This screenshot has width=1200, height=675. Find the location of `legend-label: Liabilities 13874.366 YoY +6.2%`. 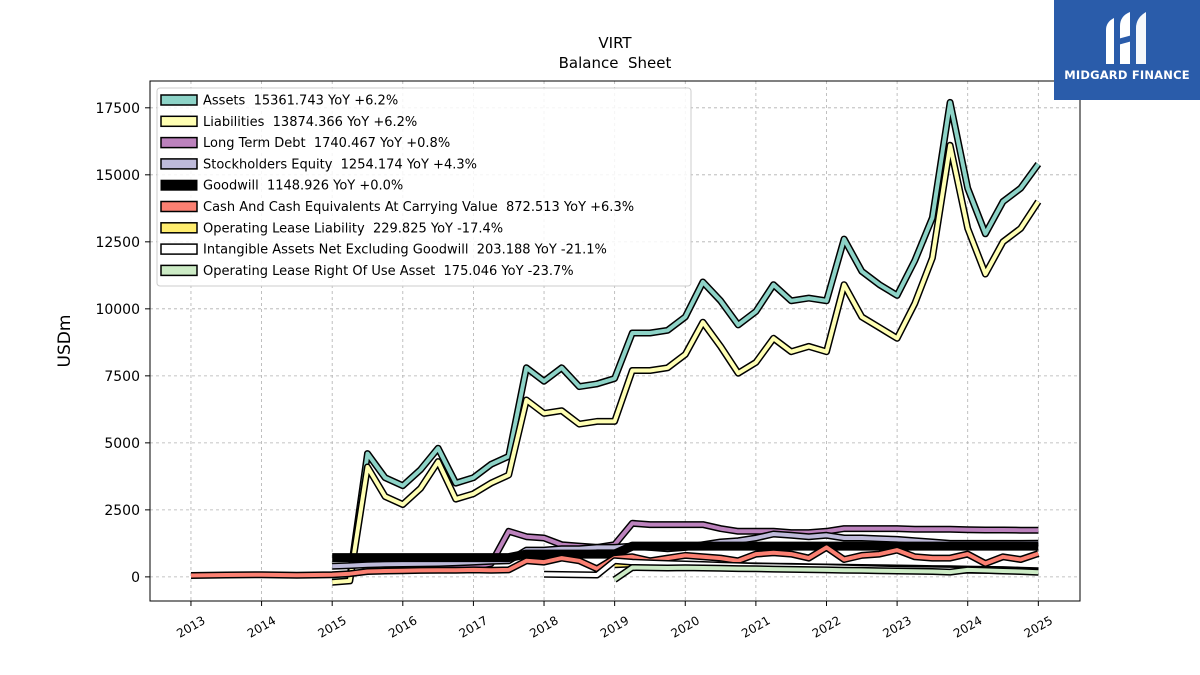

legend-label: Liabilities 13874.366 YoY +6.2% is located at coordinates (310, 122).